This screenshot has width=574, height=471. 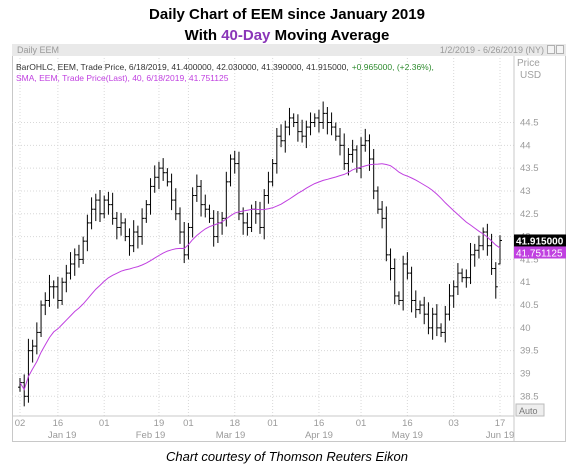 I want to click on y-tick-label: 43, so click(x=525, y=191).